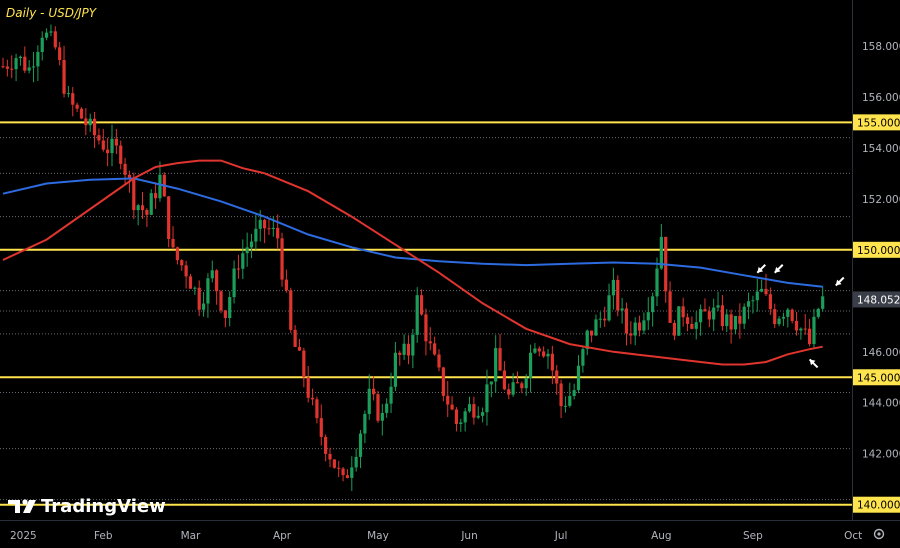  Describe the element at coordinates (879, 534) in the screenshot. I see `settings-gear-icon` at that location.